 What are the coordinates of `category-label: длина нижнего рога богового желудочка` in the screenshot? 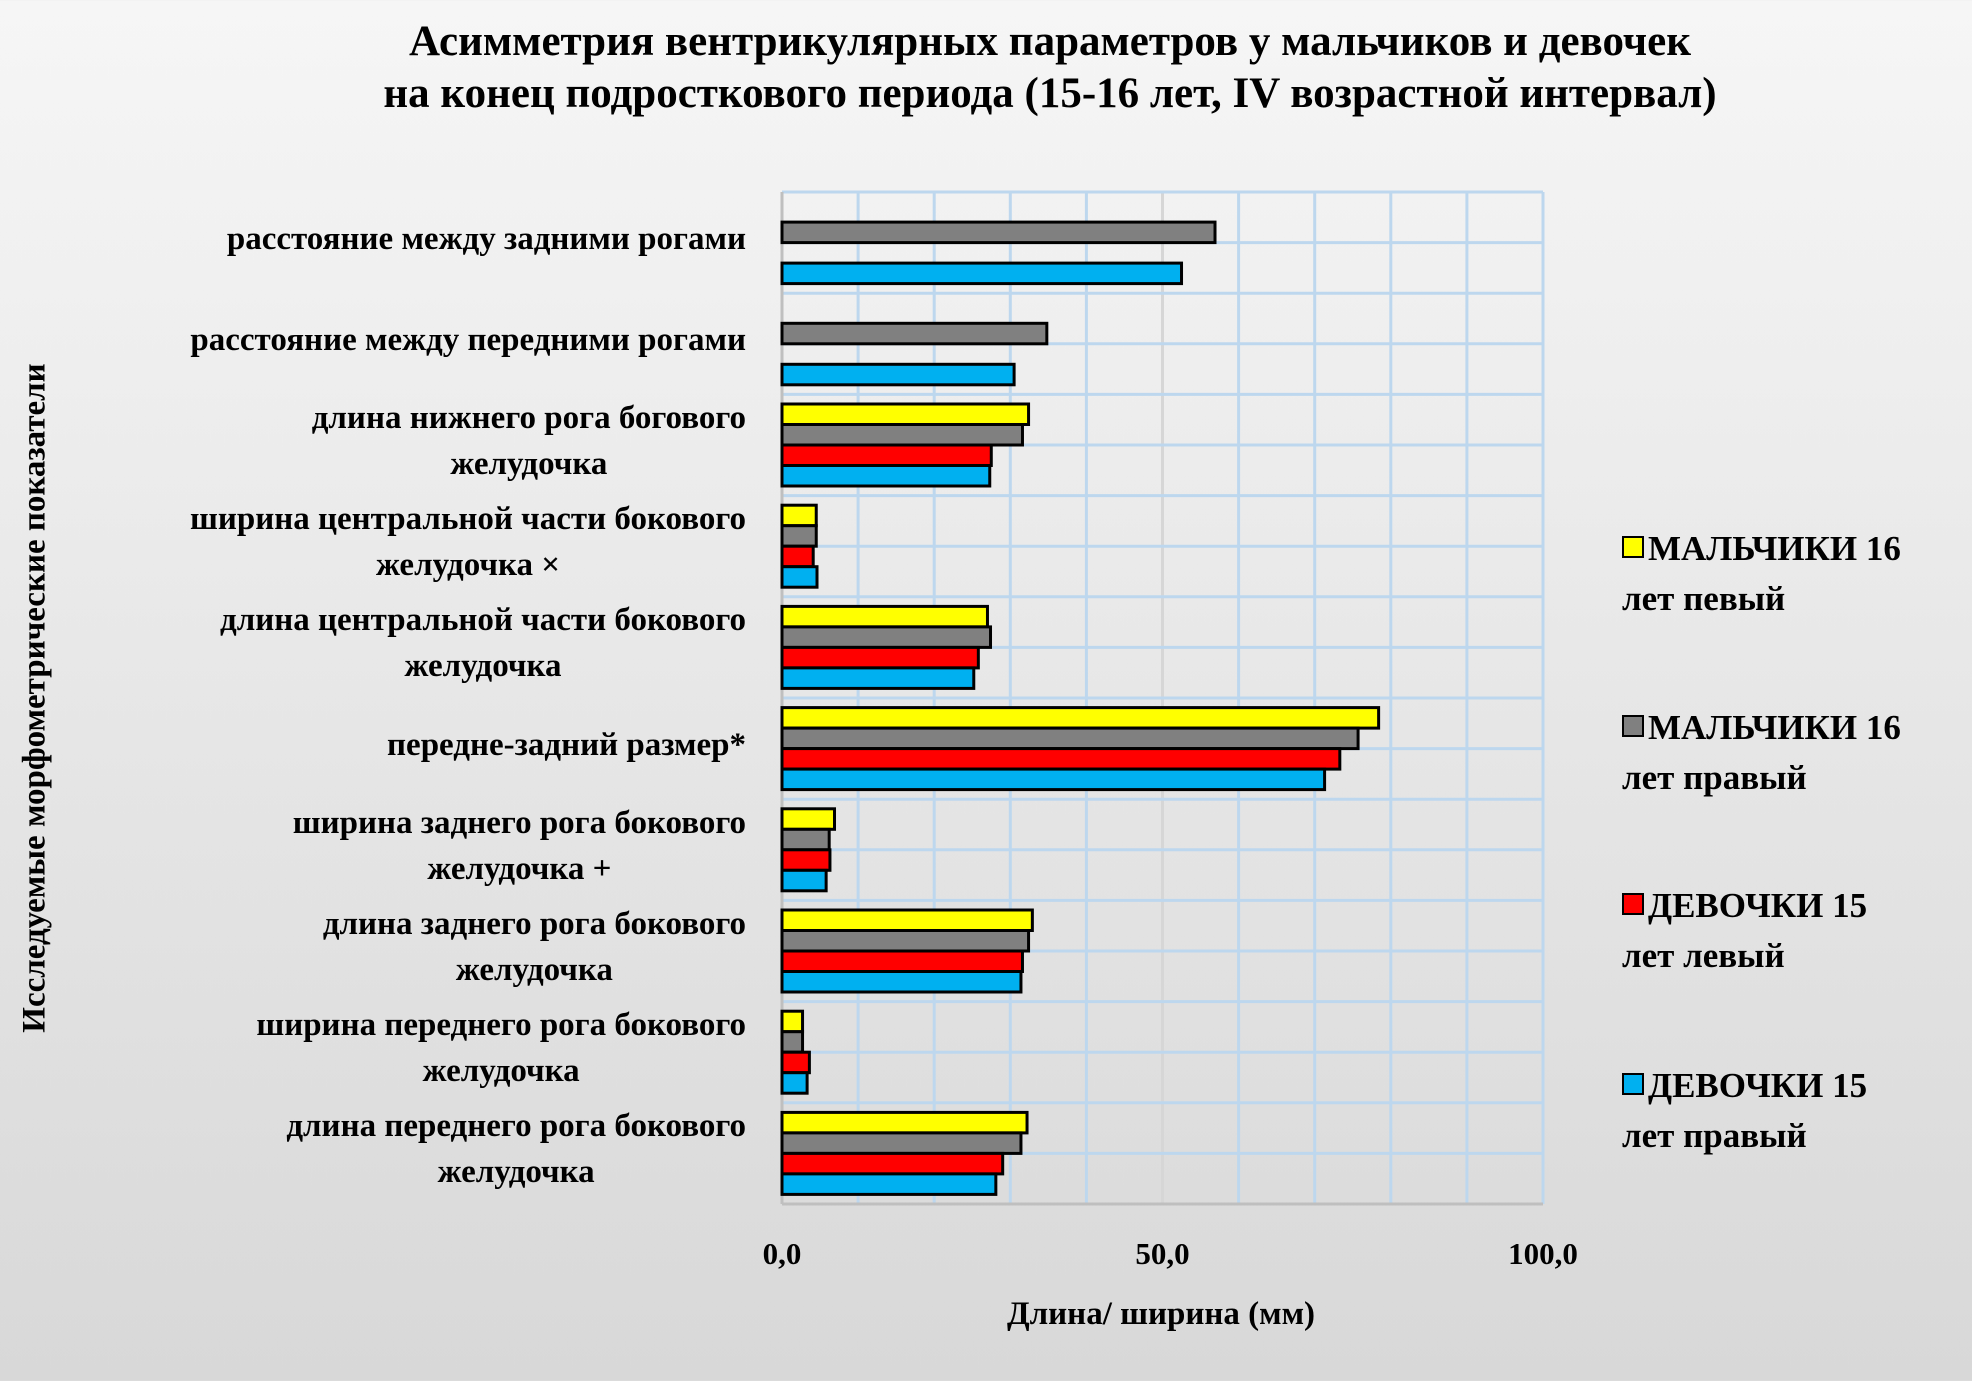 It's located at (529, 441).